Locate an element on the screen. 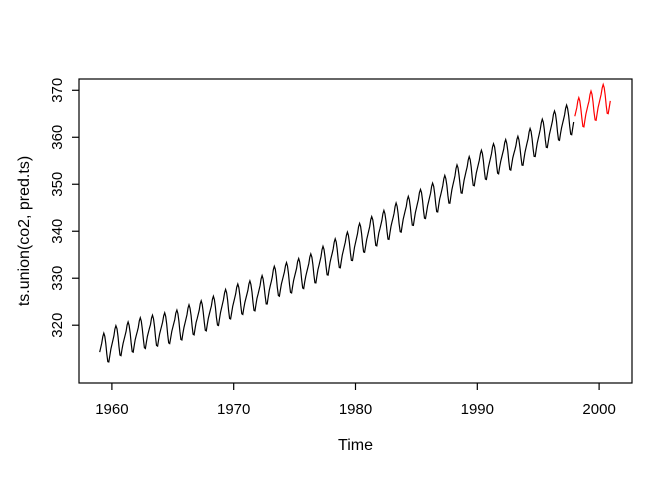 The height and width of the screenshot is (480, 672). x-axis-title: Time is located at coordinates (355, 445).